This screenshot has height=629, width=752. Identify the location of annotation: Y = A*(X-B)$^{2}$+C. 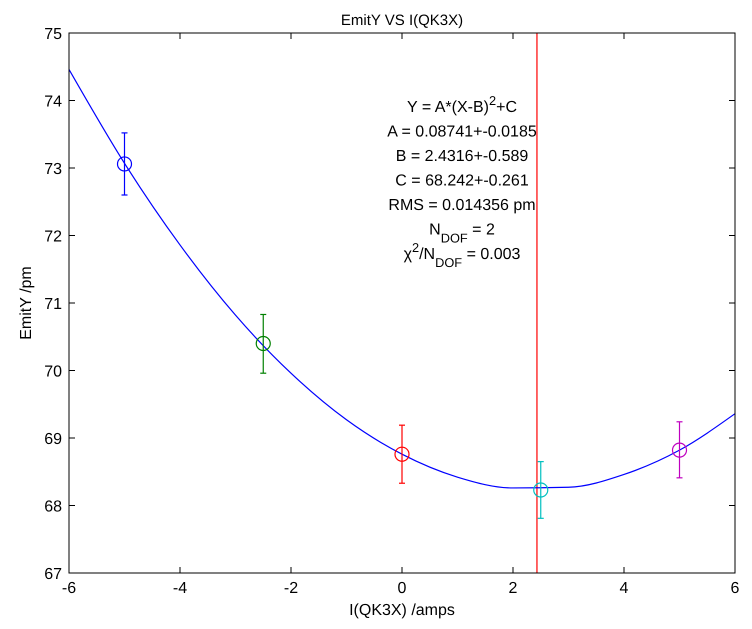
(462, 104).